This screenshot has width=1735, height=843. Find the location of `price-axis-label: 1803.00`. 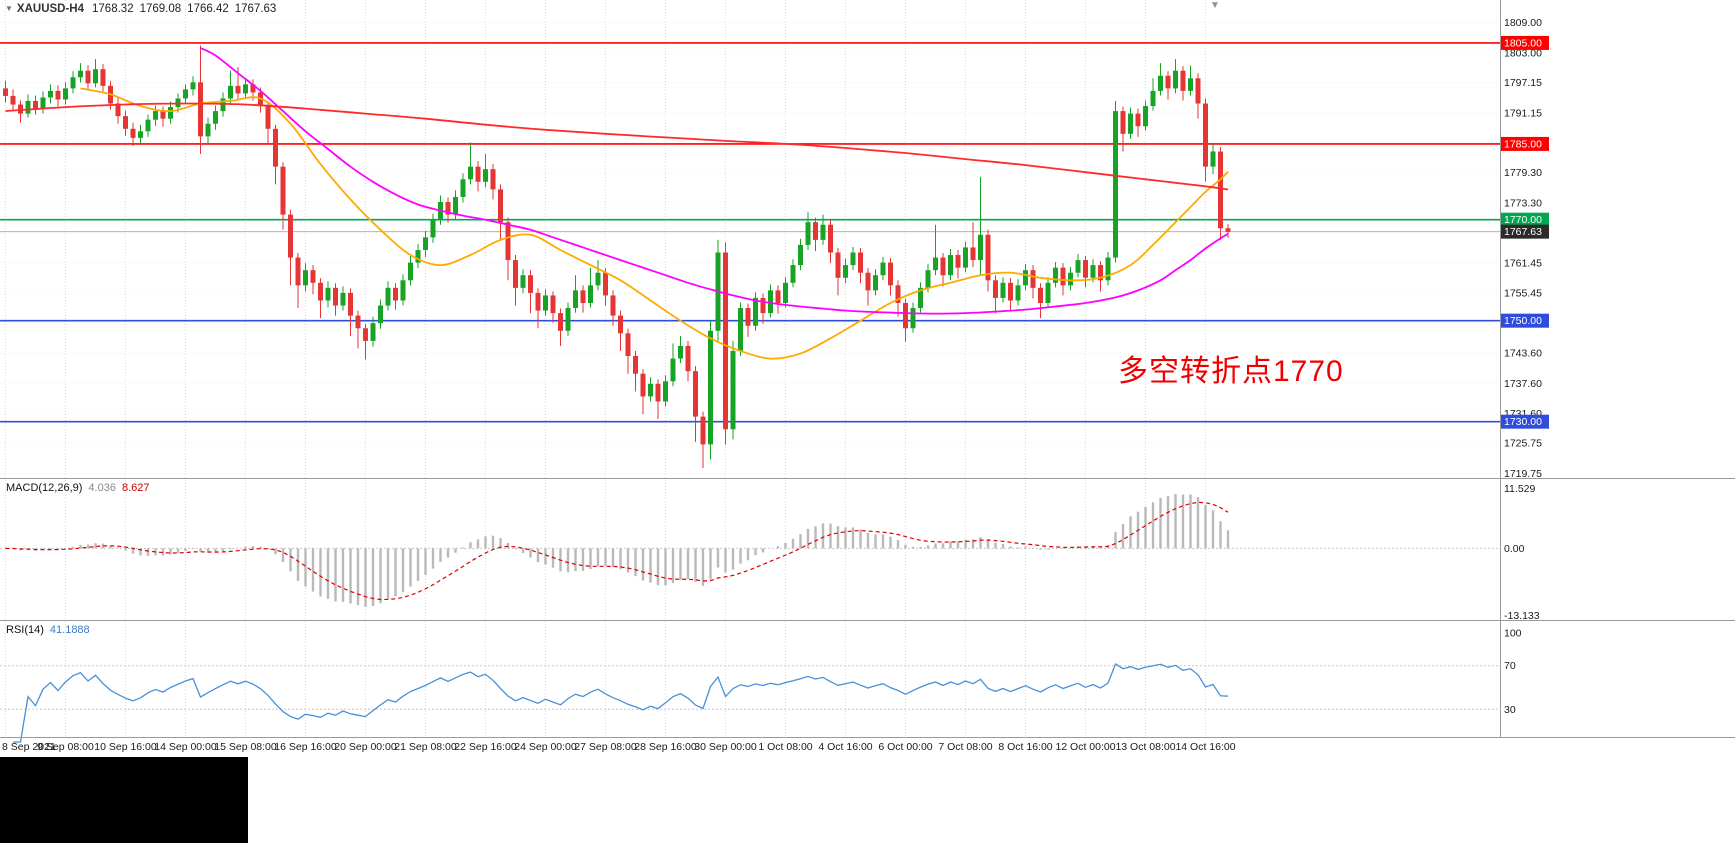

price-axis-label: 1803.00 is located at coordinates (1523, 54).